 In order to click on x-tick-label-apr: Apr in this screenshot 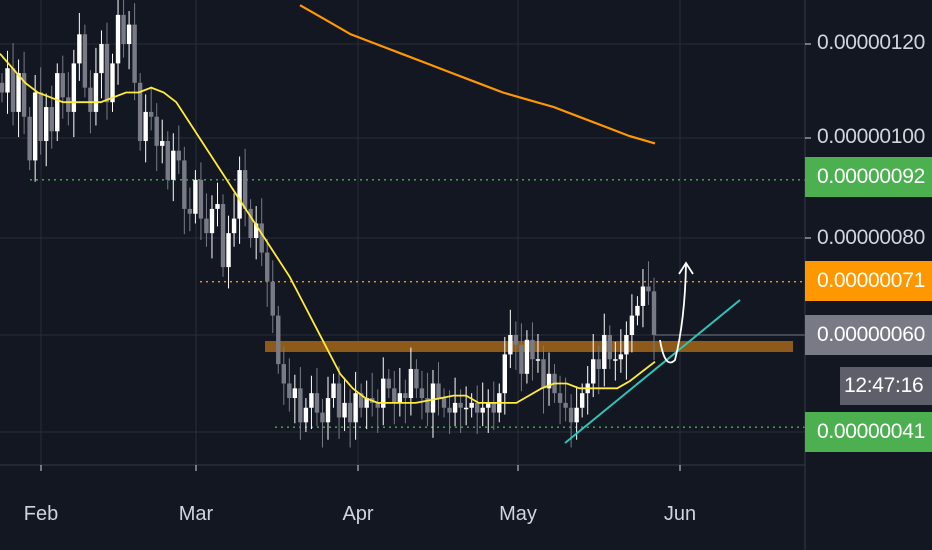, I will do `click(358, 514)`.